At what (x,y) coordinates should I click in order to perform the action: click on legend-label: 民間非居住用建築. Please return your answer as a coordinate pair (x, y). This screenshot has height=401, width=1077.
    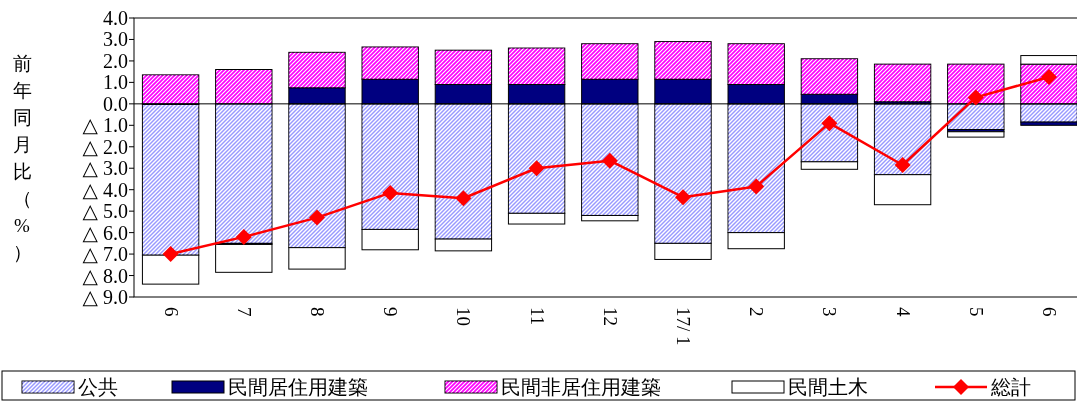
    Looking at the image, I should click on (581, 387).